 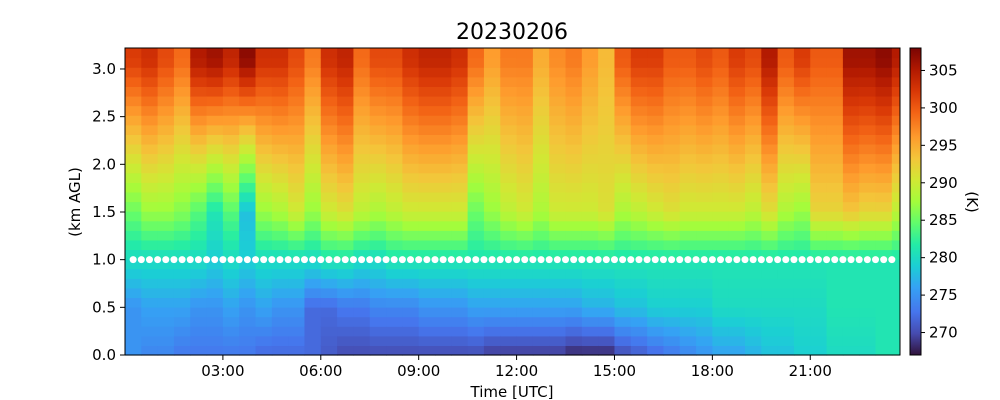 I want to click on x-tick-label: 21:00, so click(x=810, y=371).